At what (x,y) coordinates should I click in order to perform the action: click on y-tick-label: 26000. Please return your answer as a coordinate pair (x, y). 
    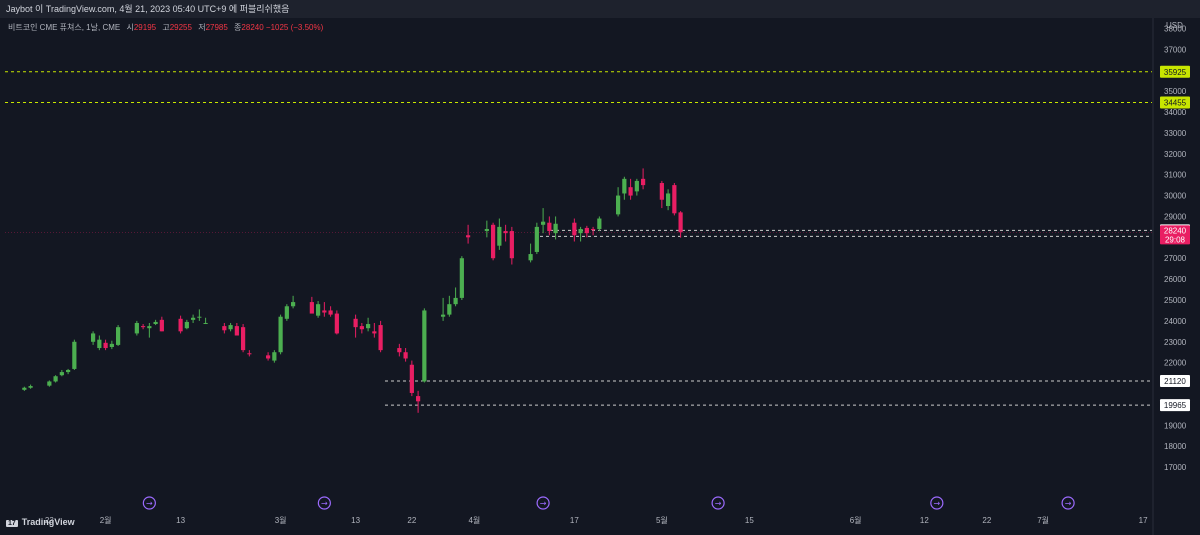
    Looking at the image, I should click on (1175, 279).